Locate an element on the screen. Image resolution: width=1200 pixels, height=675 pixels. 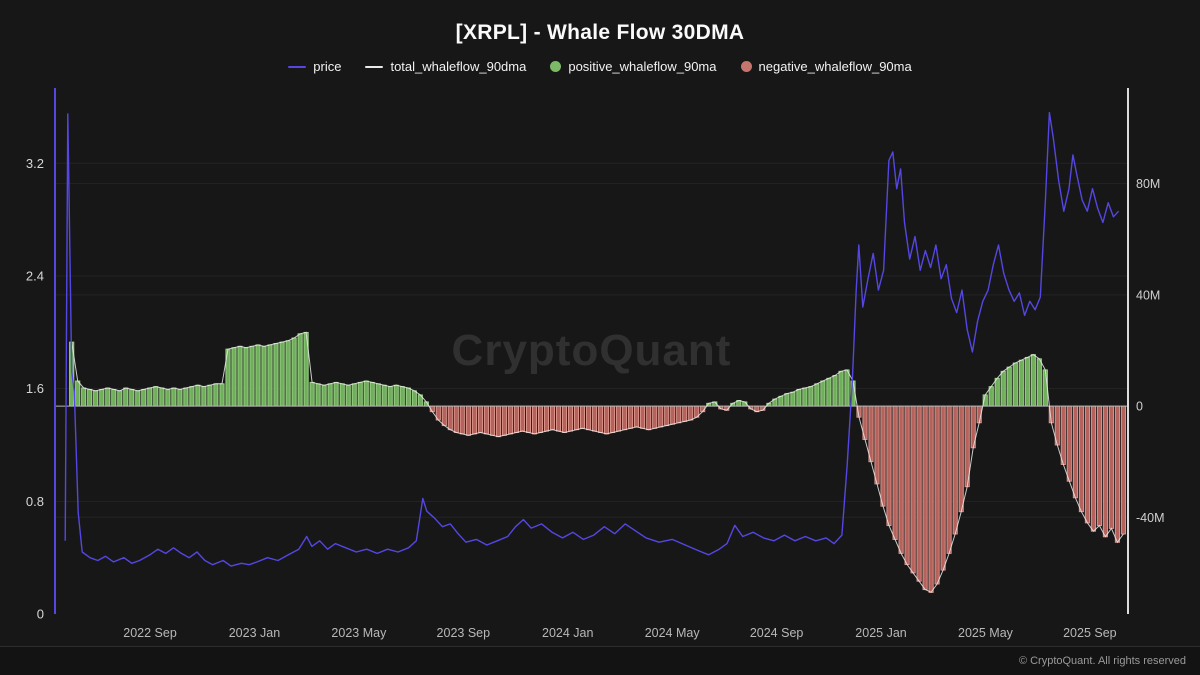
legend-label-negative-whaleflow: negative_whaleflow_90ma is located at coordinates (835, 66).